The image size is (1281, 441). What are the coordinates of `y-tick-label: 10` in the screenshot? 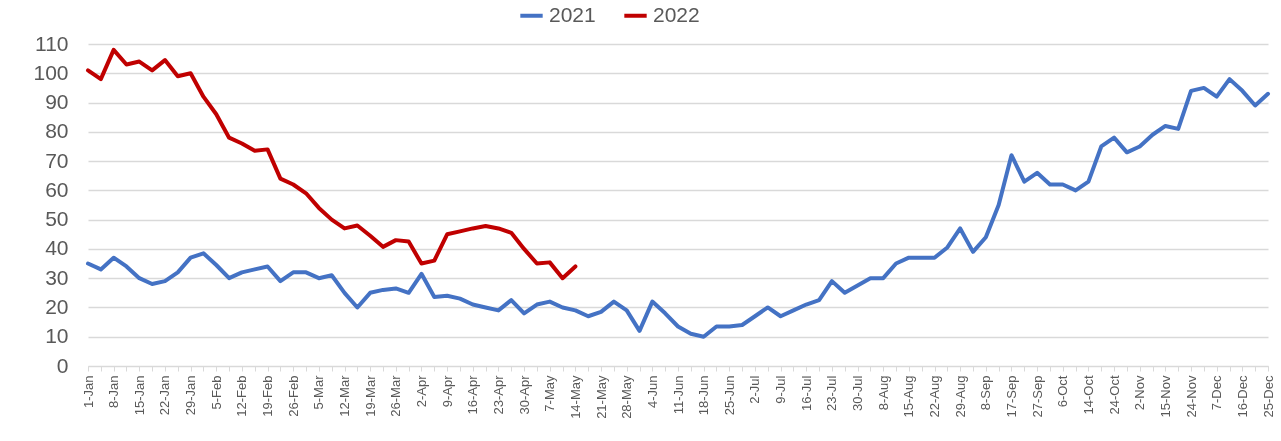 It's located at (57, 336).